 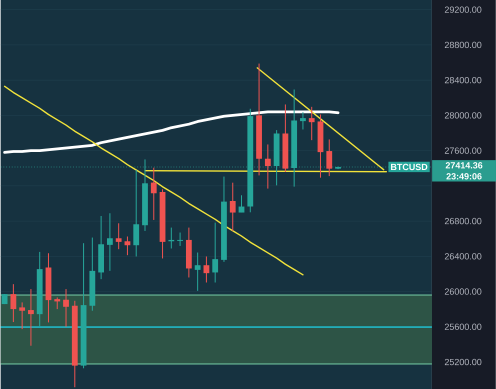 What do you see at coordinates (463, 362) in the screenshot?
I see `y-tick-label: 25200.00` at bounding box center [463, 362].